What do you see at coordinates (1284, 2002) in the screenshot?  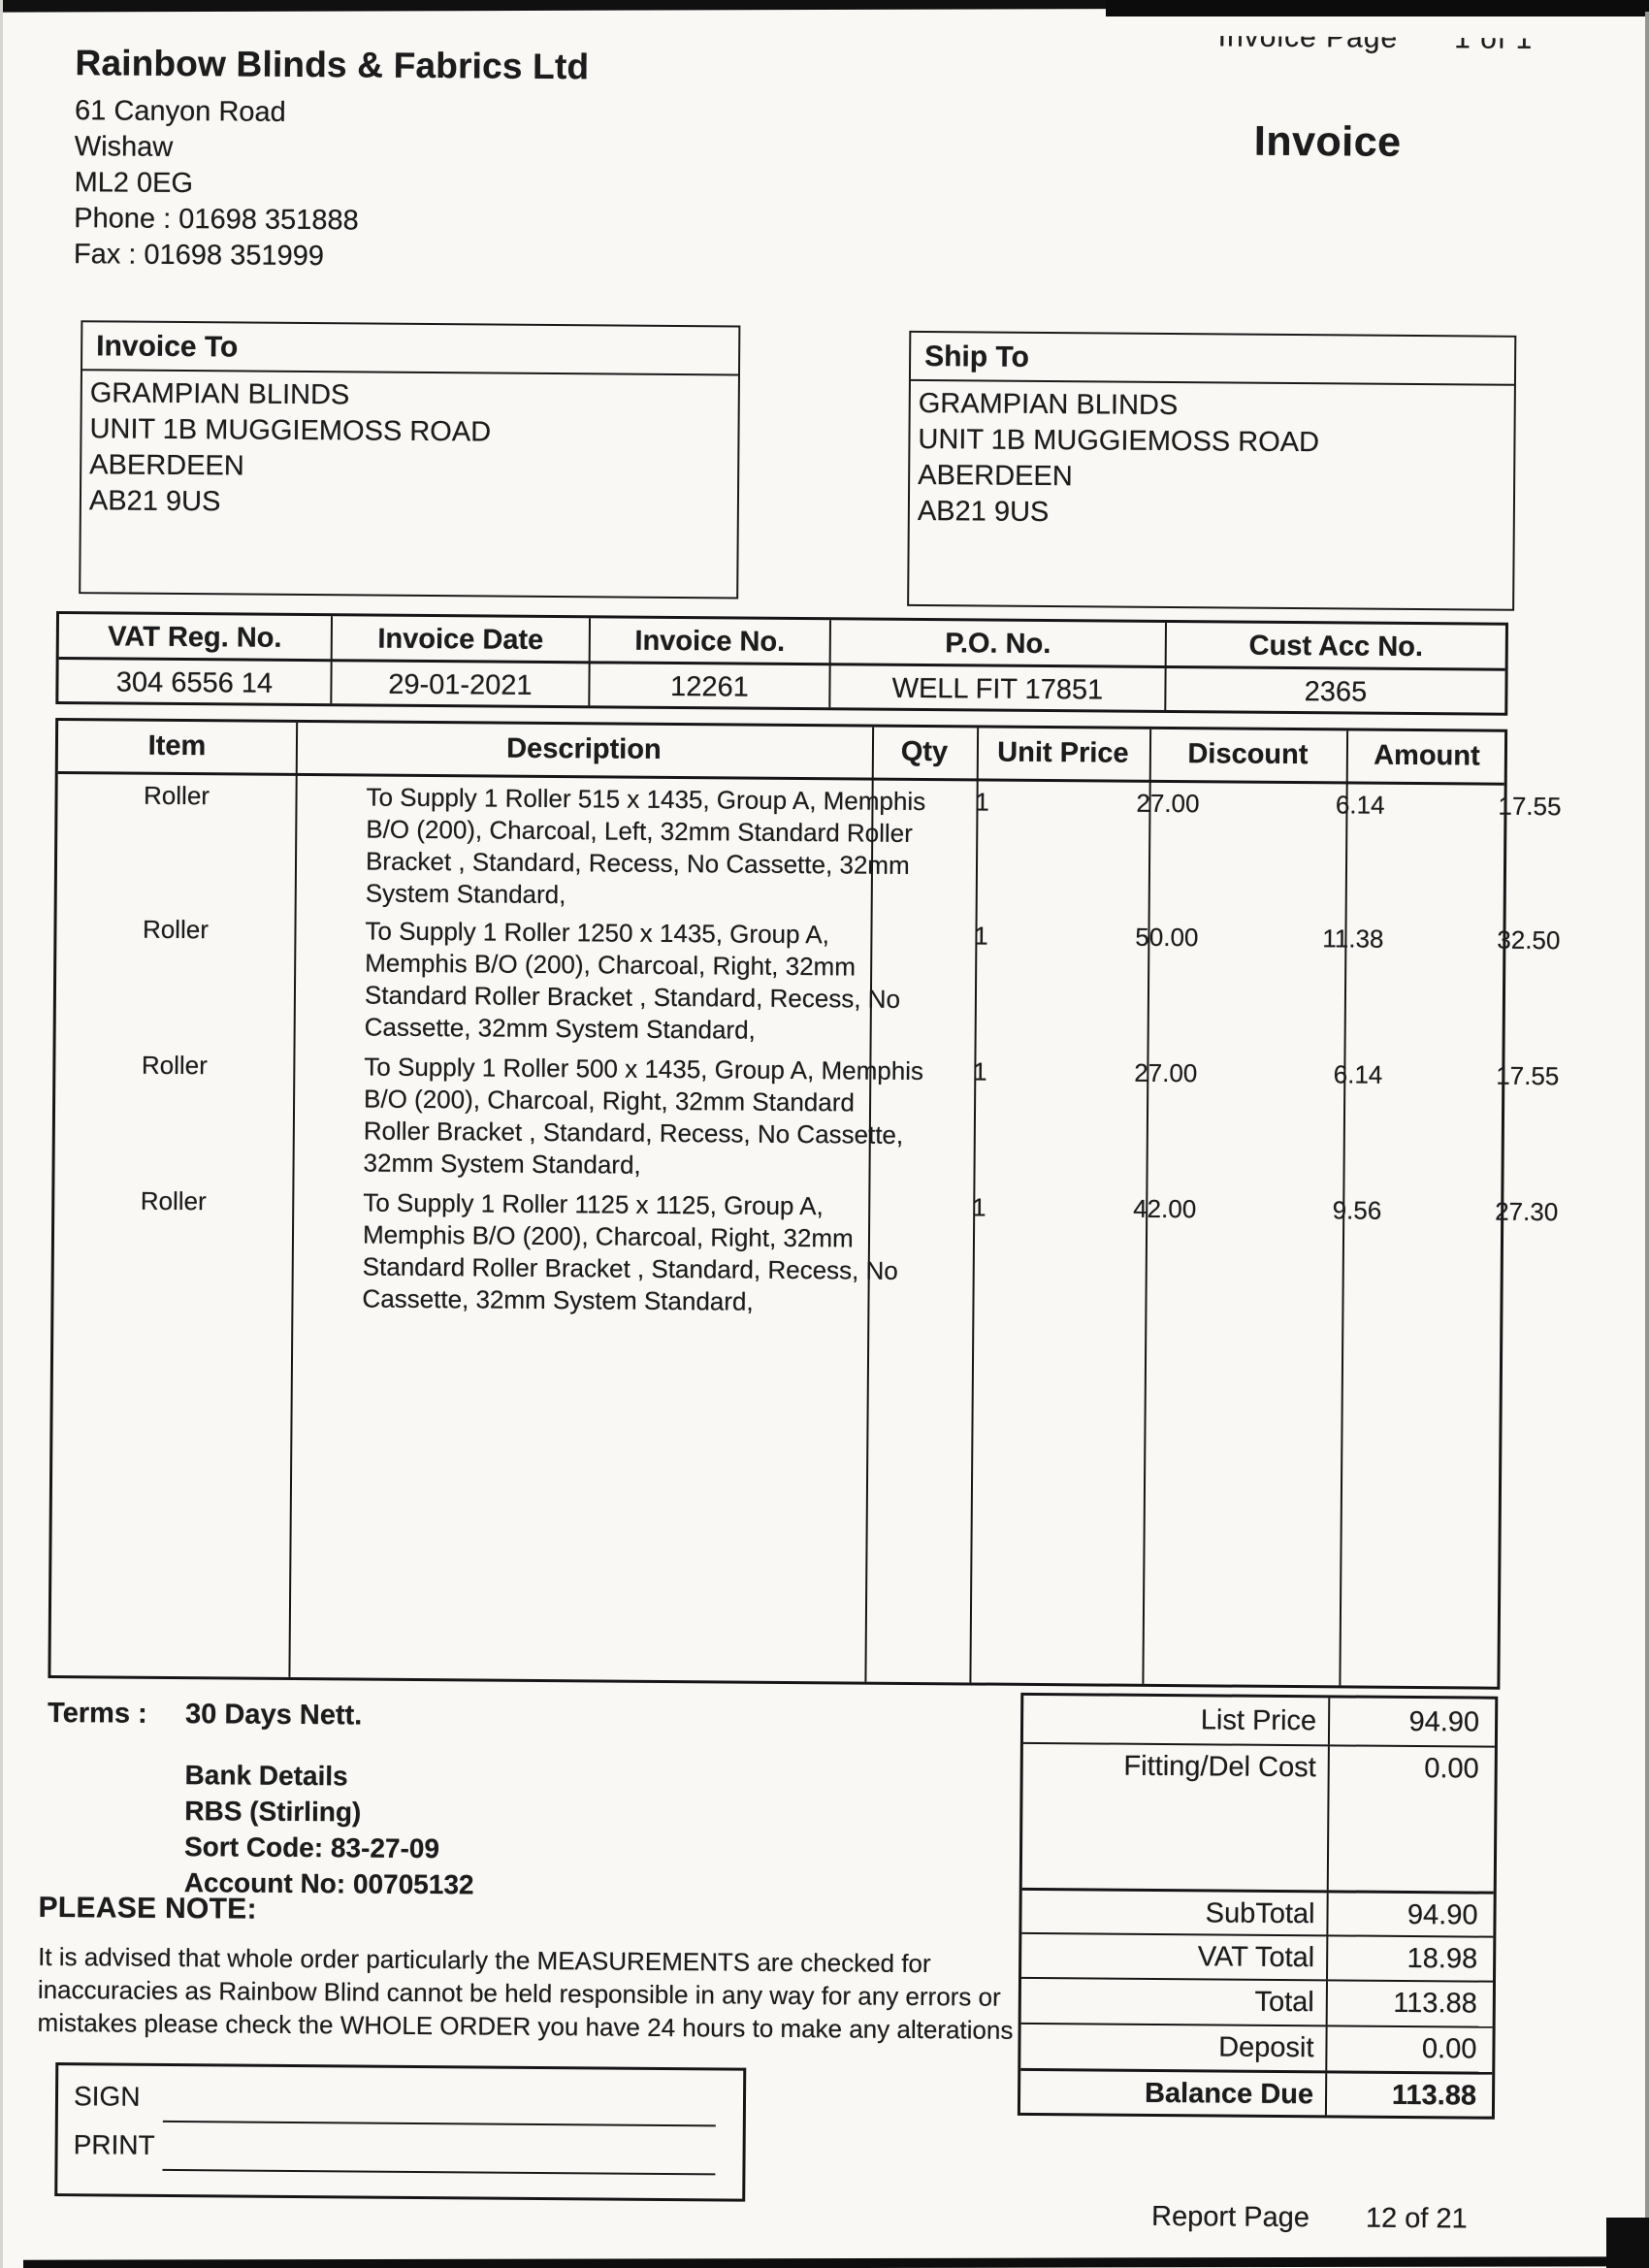 I see `totals-label: Total` at bounding box center [1284, 2002].